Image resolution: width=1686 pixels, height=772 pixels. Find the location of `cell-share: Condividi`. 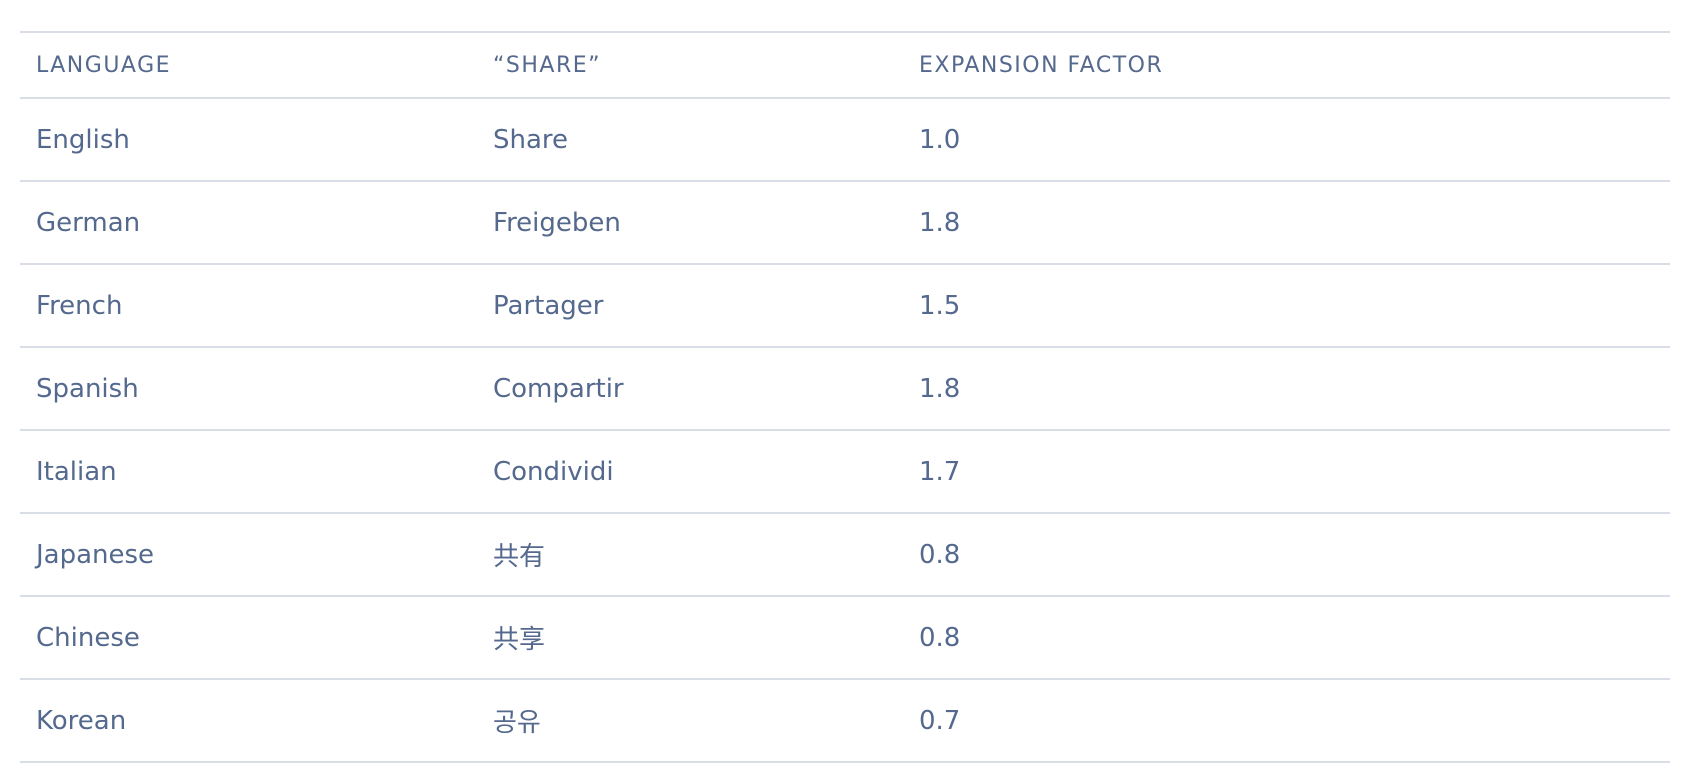

cell-share: Condividi is located at coordinates (690, 472).